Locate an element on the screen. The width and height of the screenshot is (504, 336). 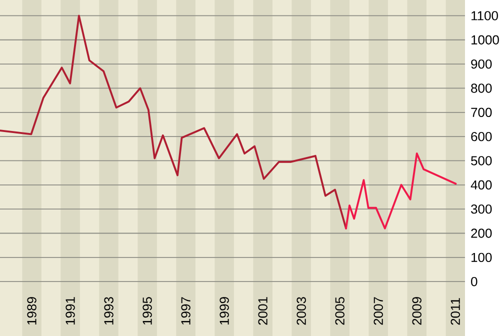
y-tick-label: 100 is located at coordinates (482, 257).